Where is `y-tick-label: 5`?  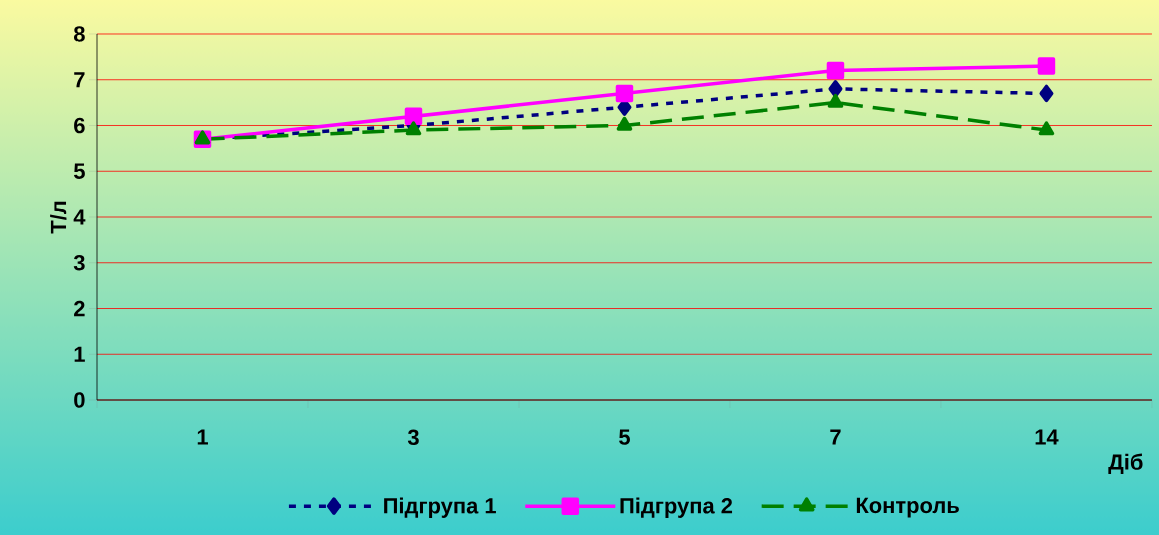 y-tick-label: 5 is located at coordinates (79, 171).